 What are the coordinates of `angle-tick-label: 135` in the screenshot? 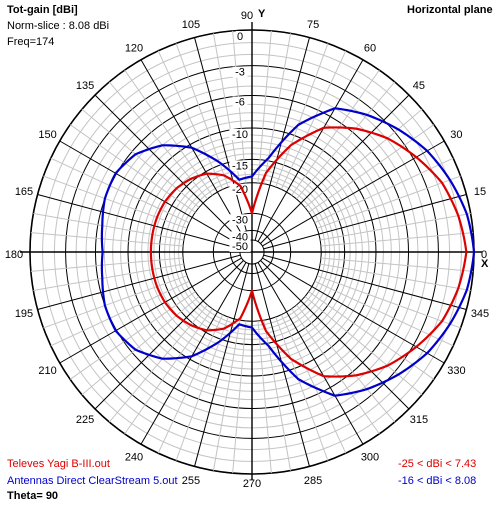 It's located at (85, 86).